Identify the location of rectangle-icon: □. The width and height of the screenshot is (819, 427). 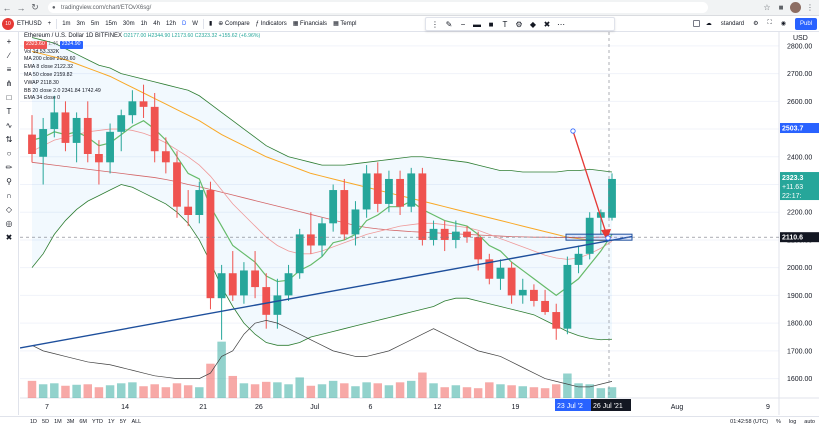
(9, 97).